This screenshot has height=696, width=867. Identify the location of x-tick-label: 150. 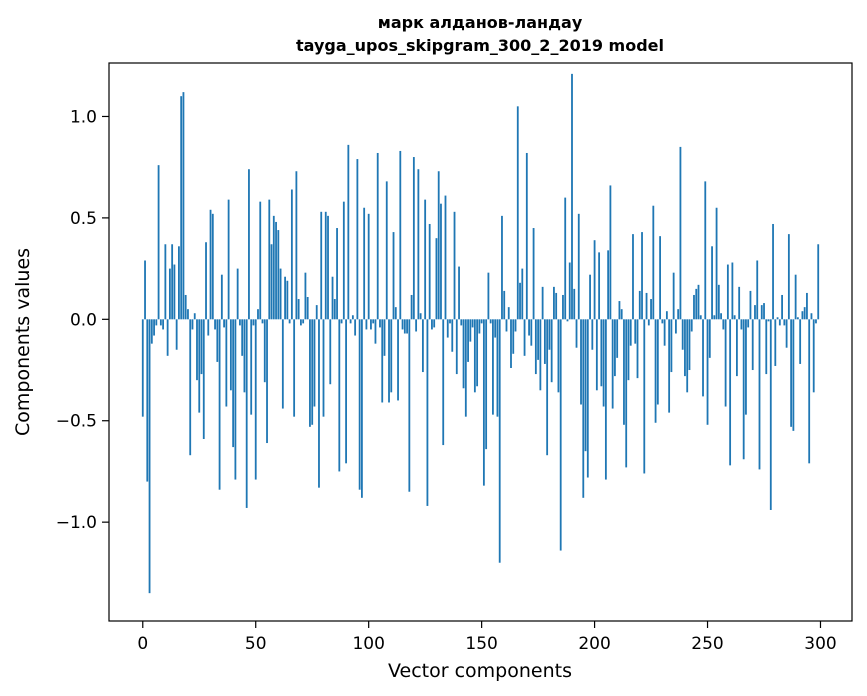
(481, 644).